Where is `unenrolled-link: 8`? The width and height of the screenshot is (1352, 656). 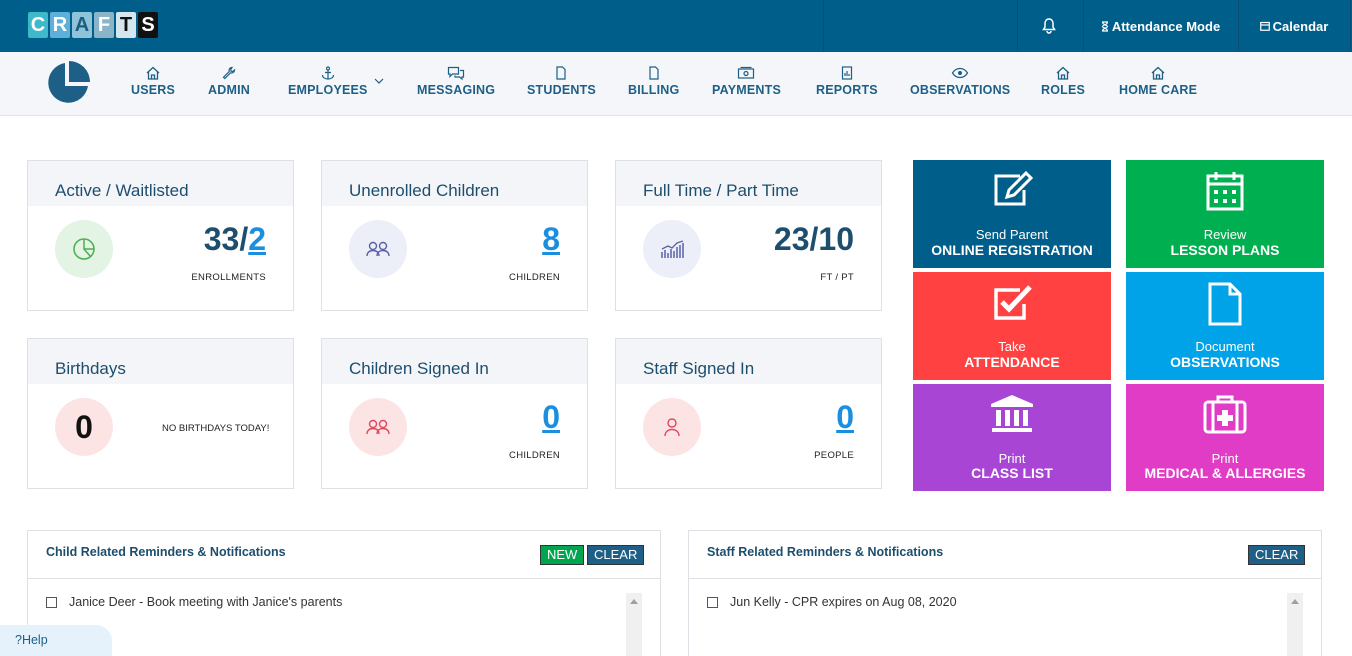 unenrolled-link: 8 is located at coordinates (551, 239).